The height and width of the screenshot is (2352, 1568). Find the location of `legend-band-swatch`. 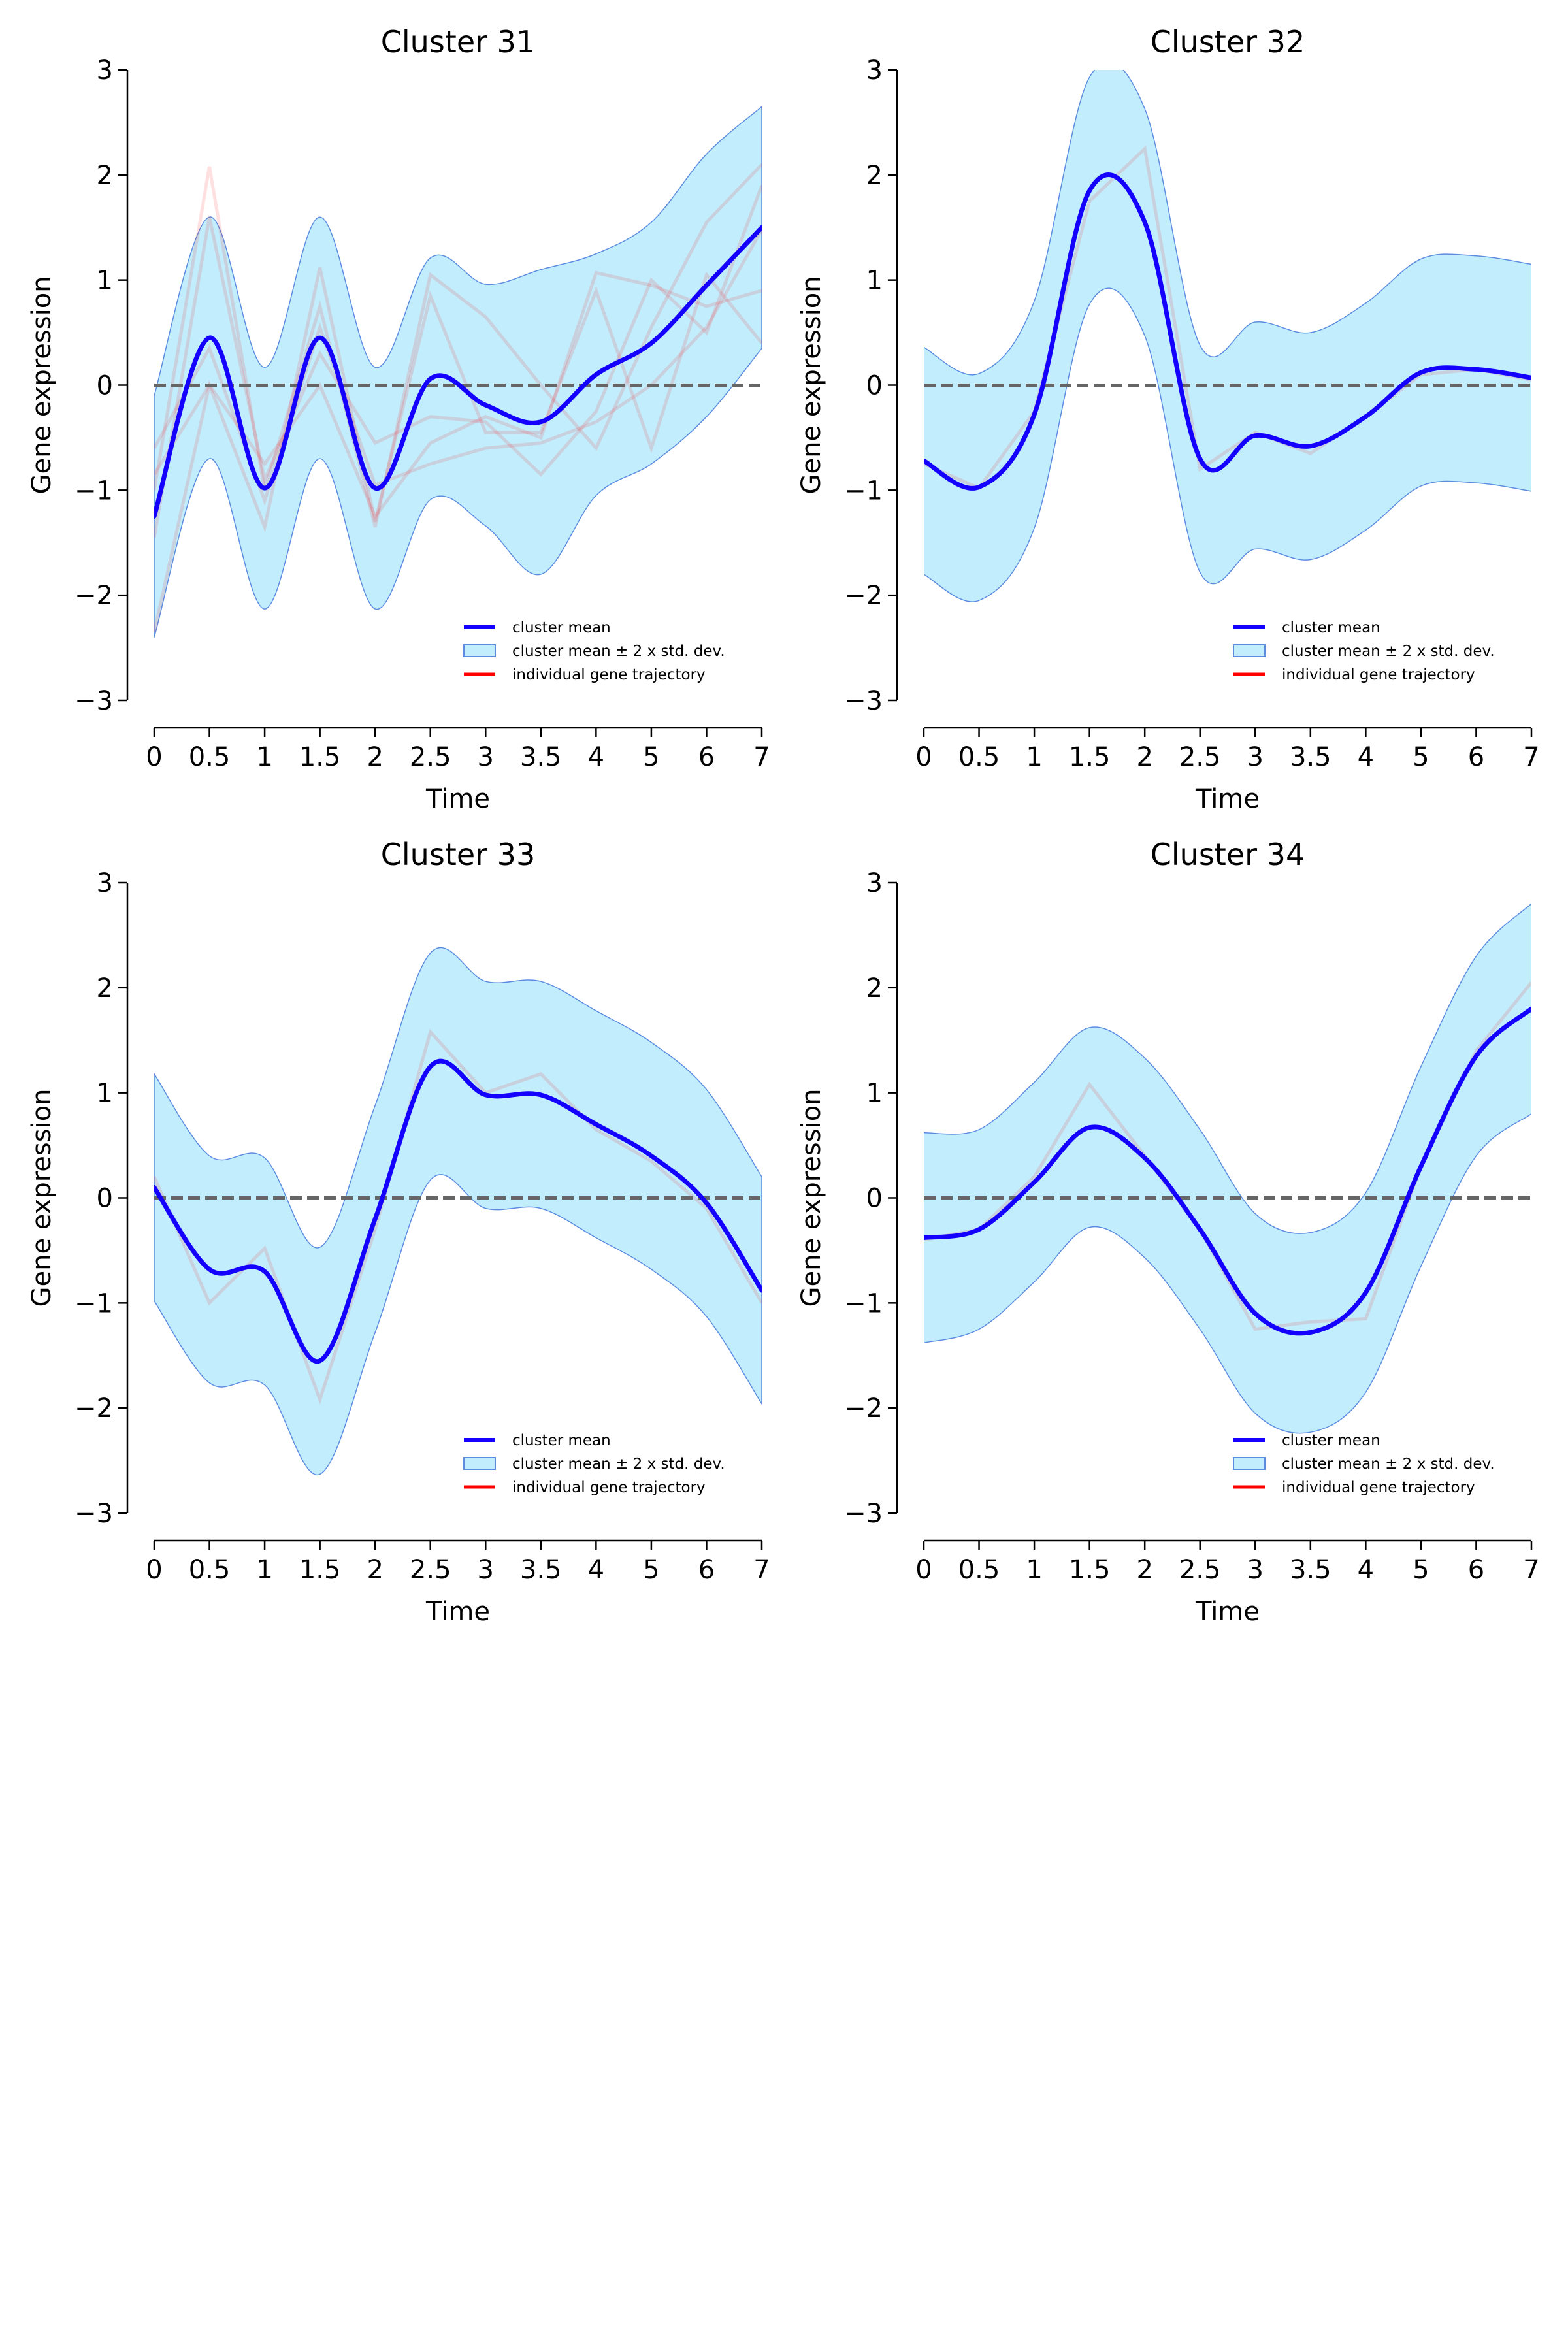

legend-band-swatch is located at coordinates (479, 1463).